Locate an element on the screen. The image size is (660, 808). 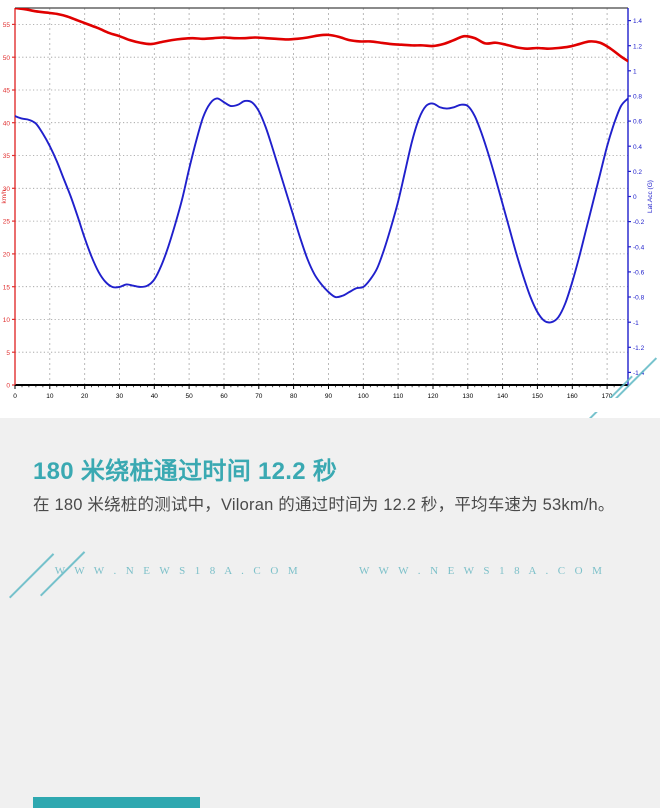
y-tick-label-right: 1.2 is located at coordinates (637, 46).